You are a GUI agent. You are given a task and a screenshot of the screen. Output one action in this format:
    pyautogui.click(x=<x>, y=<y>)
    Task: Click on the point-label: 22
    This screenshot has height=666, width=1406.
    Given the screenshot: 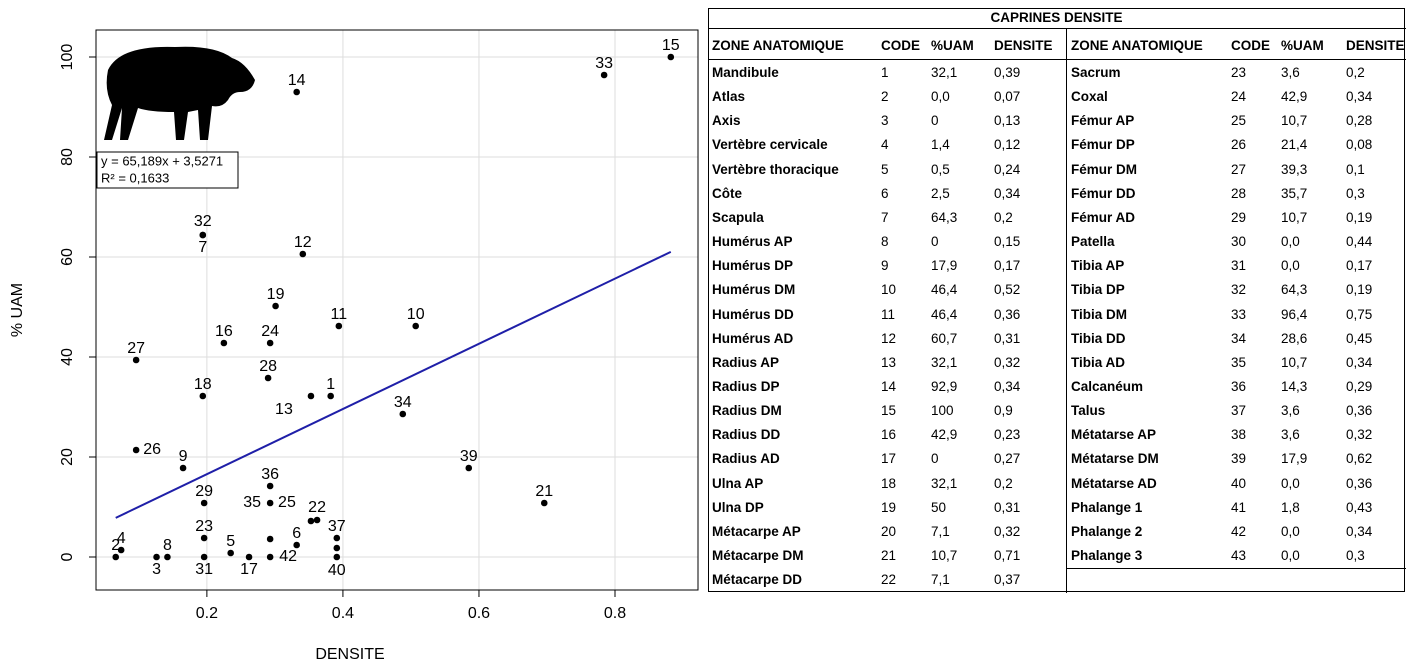 What is the action you would take?
    pyautogui.click(x=317, y=507)
    